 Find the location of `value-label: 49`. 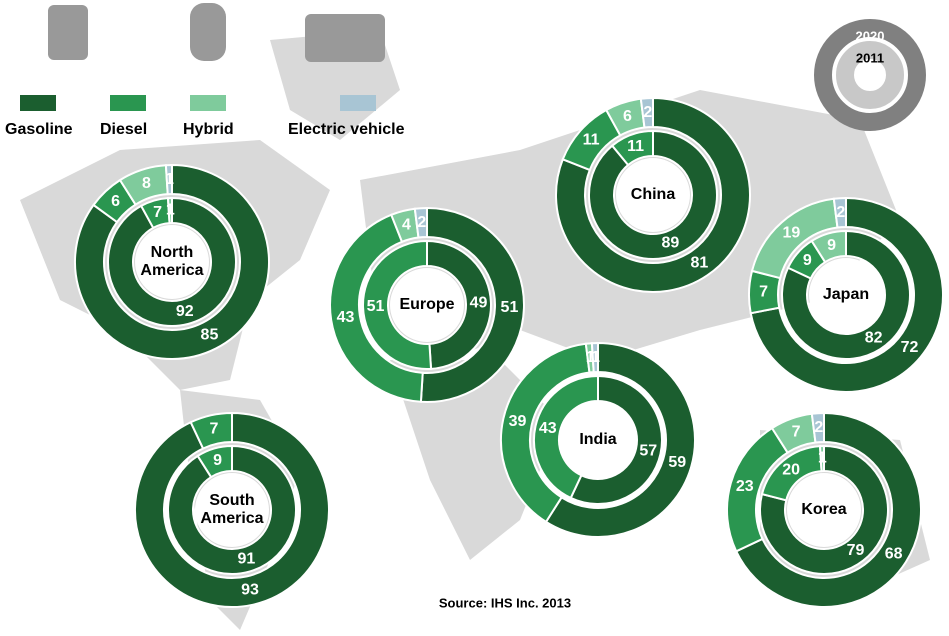

value-label: 49 is located at coordinates (479, 303).